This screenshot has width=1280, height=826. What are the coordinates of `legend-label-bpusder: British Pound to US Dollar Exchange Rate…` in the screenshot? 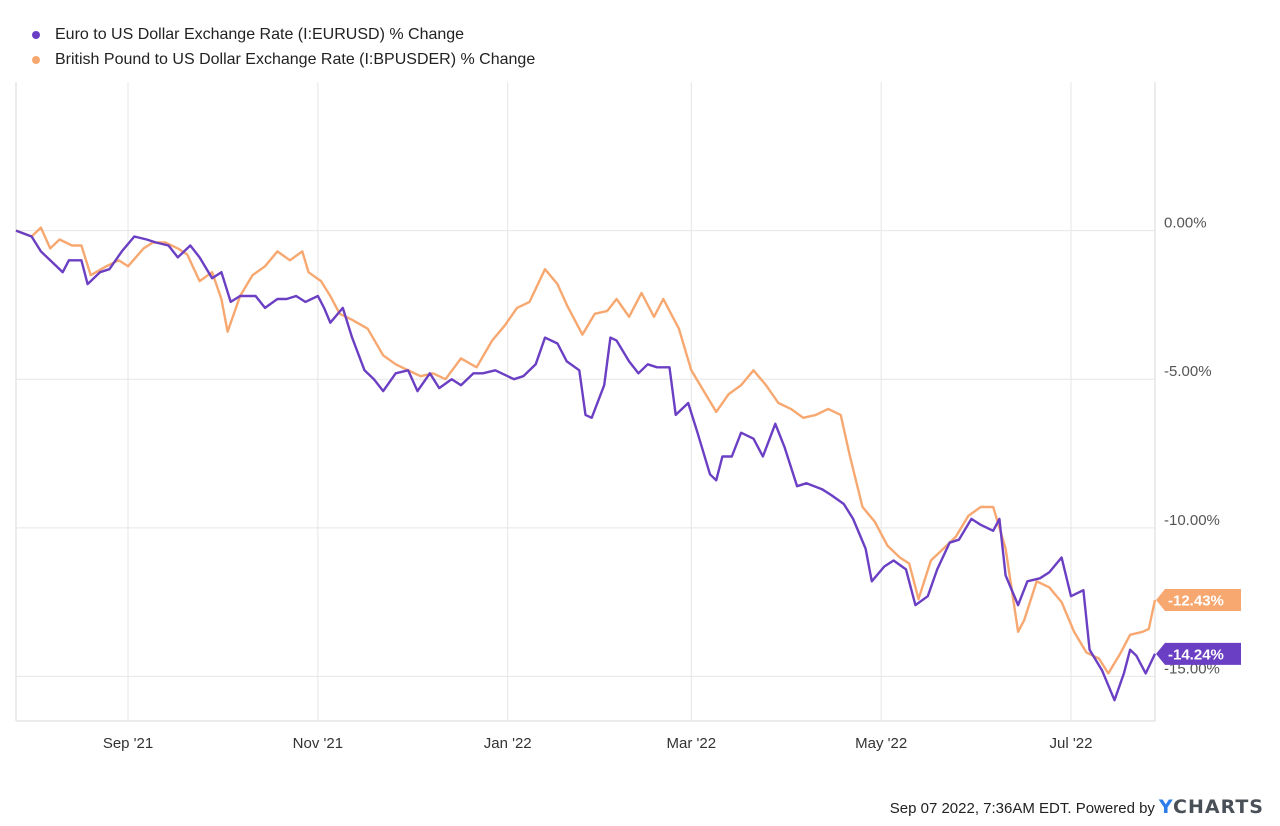 It's located at (295, 59).